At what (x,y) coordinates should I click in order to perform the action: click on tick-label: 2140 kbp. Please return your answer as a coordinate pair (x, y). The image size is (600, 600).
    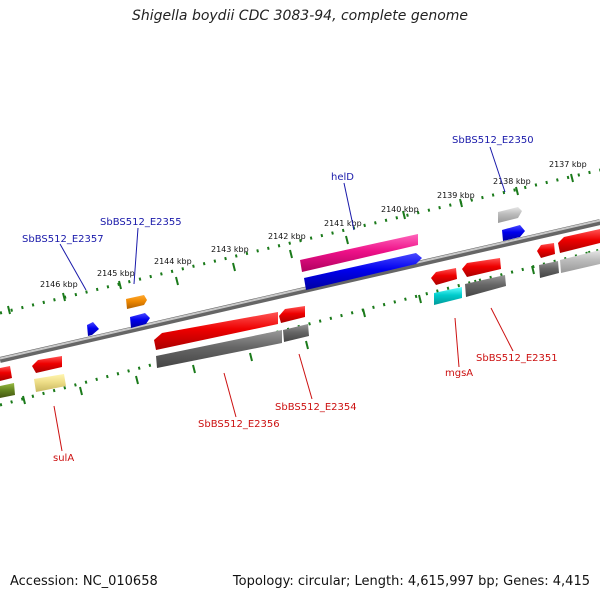
    Looking at the image, I should click on (400, 209).